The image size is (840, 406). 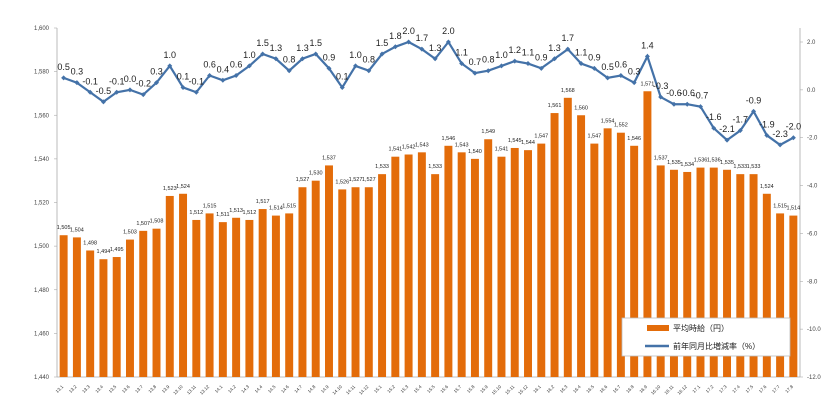 I want to click on line-data-label: -0.5, so click(x=104, y=91).